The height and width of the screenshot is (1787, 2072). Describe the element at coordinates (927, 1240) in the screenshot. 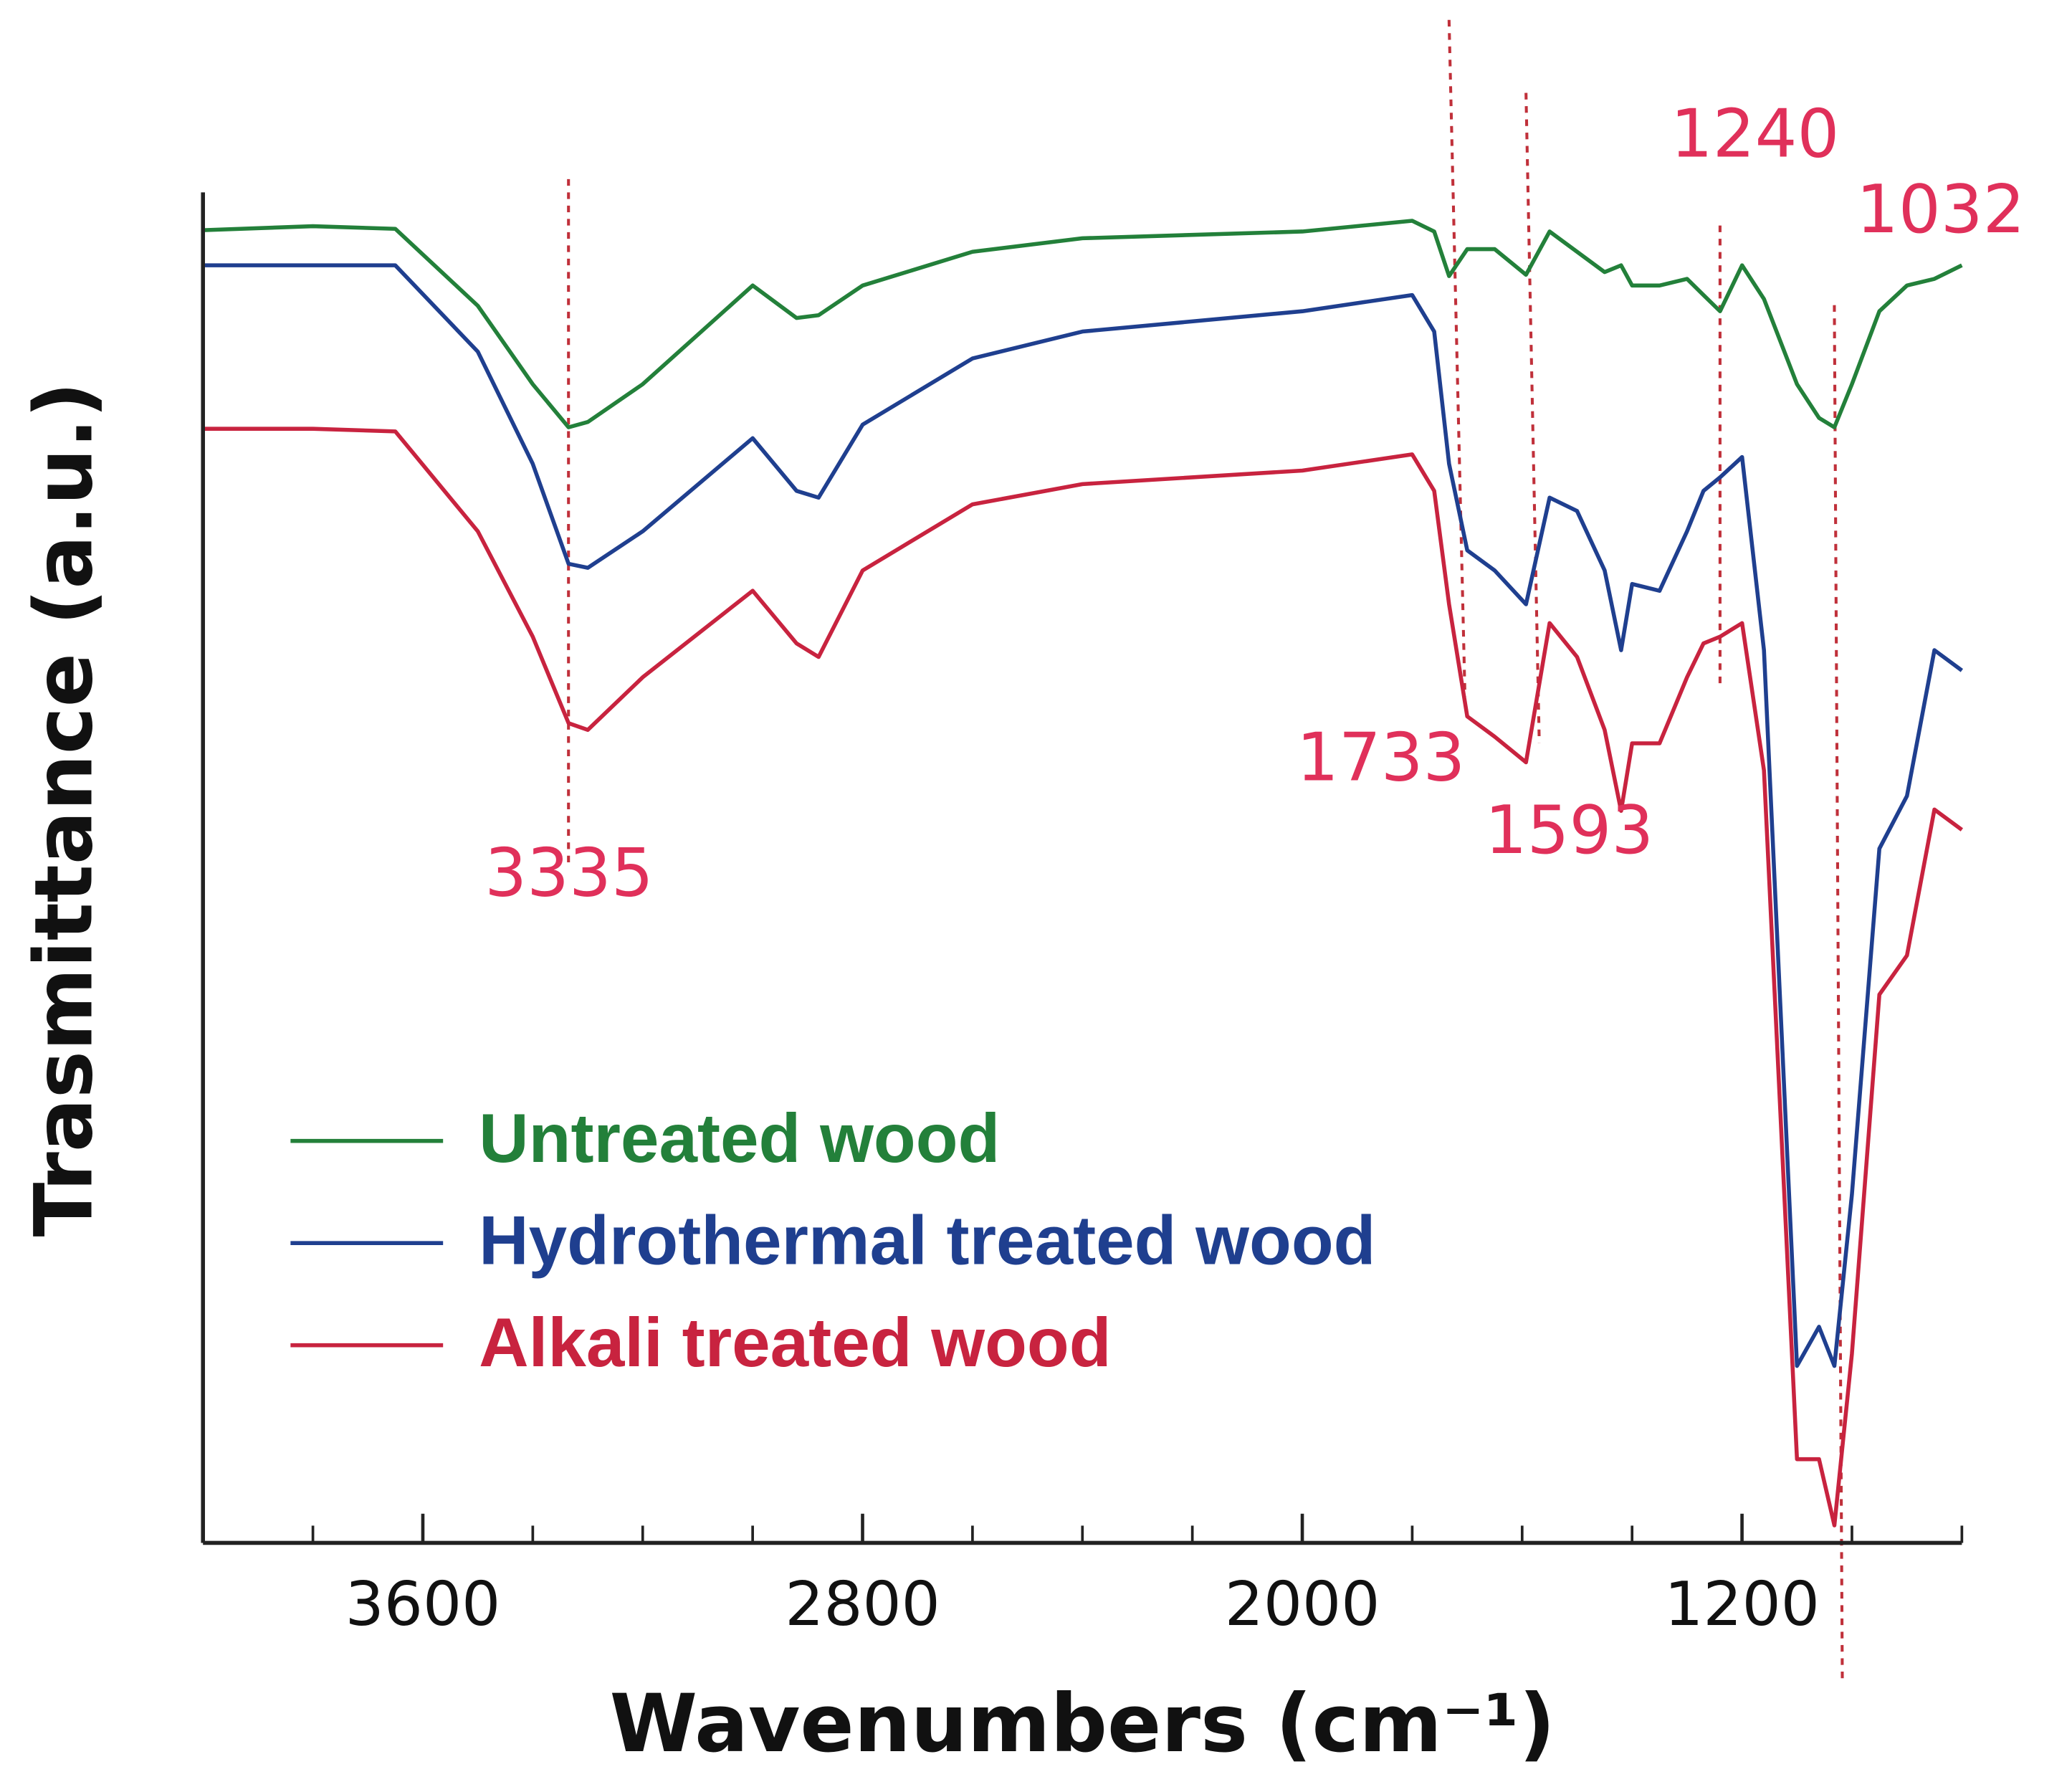

I see `legend-label: Hydrothermal treated wood` at that location.